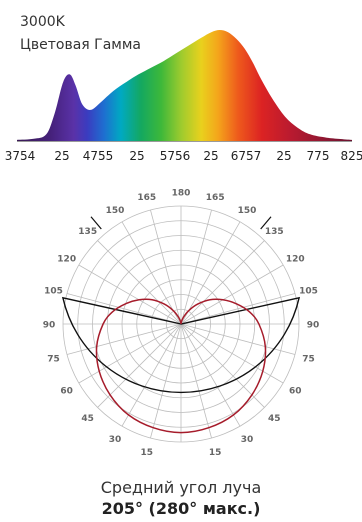  Describe the element at coordinates (318, 156) in the screenshot. I see `spectrum-tick-label: 775` at that location.